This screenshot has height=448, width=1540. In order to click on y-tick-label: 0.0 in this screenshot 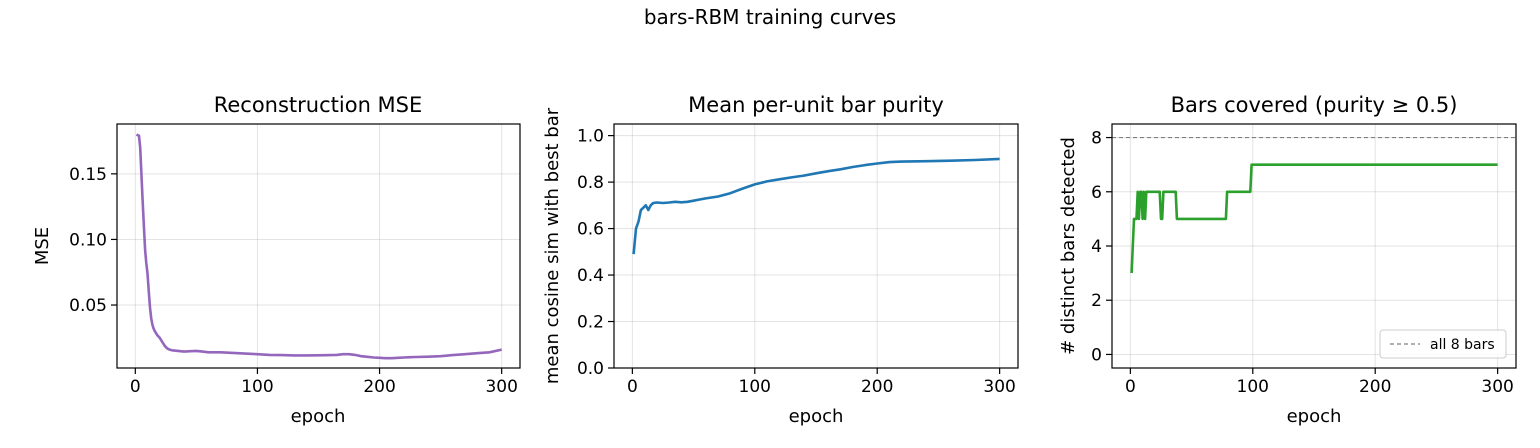, I will do `click(590, 369)`.